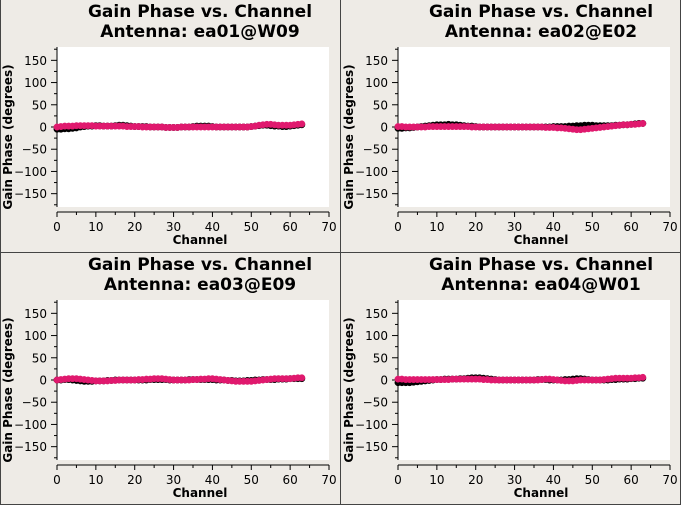 The width and height of the screenshot is (681, 505). What do you see at coordinates (340, 252) in the screenshot?
I see `horizontal-divider` at bounding box center [340, 252].